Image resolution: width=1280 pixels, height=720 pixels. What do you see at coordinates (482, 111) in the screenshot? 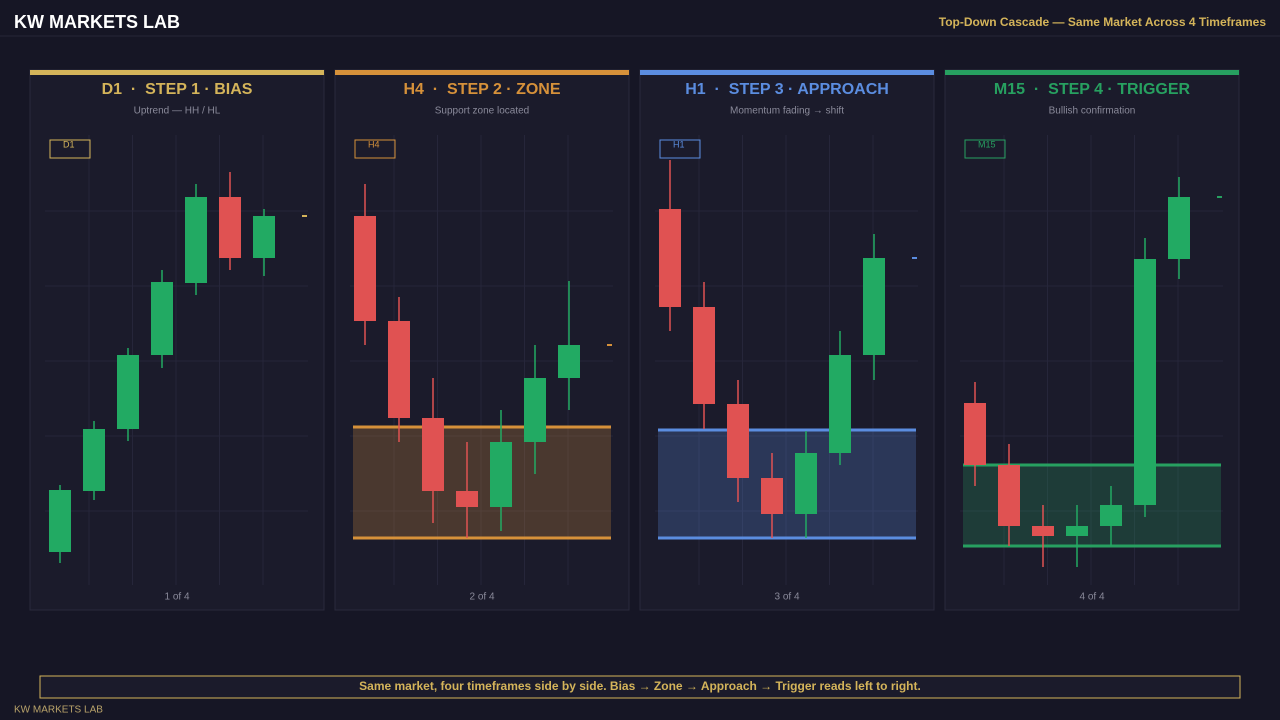
I see `panel-subtitle: Support zone located` at bounding box center [482, 111].